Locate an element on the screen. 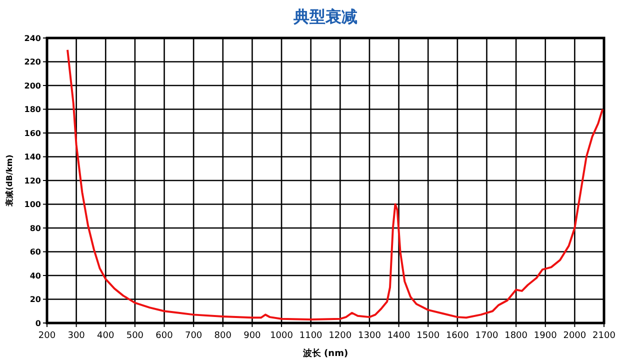 This screenshot has height=362, width=633. y-tick-label: 240 is located at coordinates (33, 38).